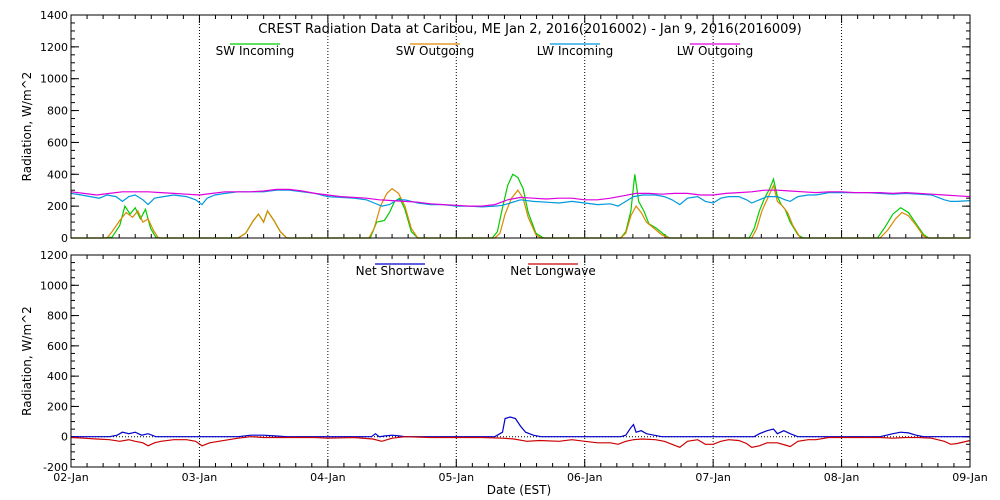 This screenshot has height=500, width=1000. What do you see at coordinates (585, 477) in the screenshot?
I see `x-tick-label: 06-Jan` at bounding box center [585, 477].